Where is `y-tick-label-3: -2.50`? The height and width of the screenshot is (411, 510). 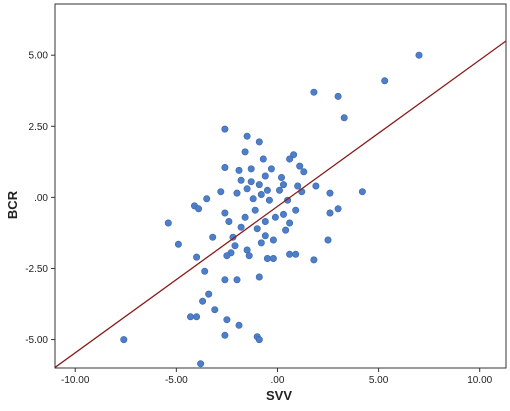 y-tick-label-3: -2.50 is located at coordinates (36, 269).